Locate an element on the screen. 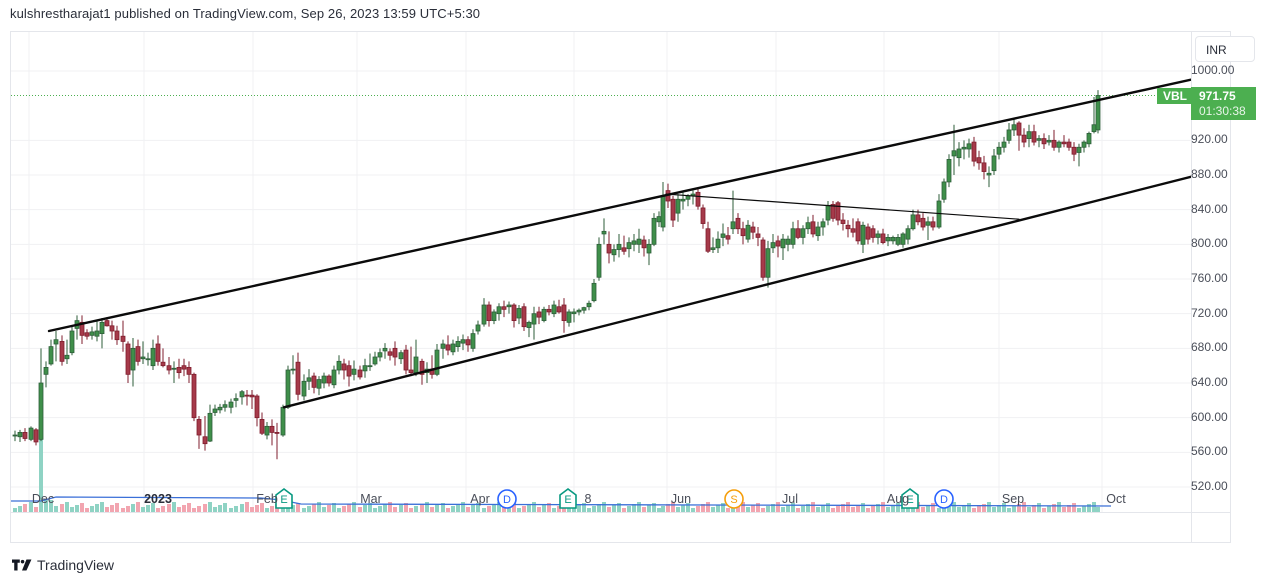 This screenshot has height=585, width=1272. price-axis is located at coordinates (1211, 287).